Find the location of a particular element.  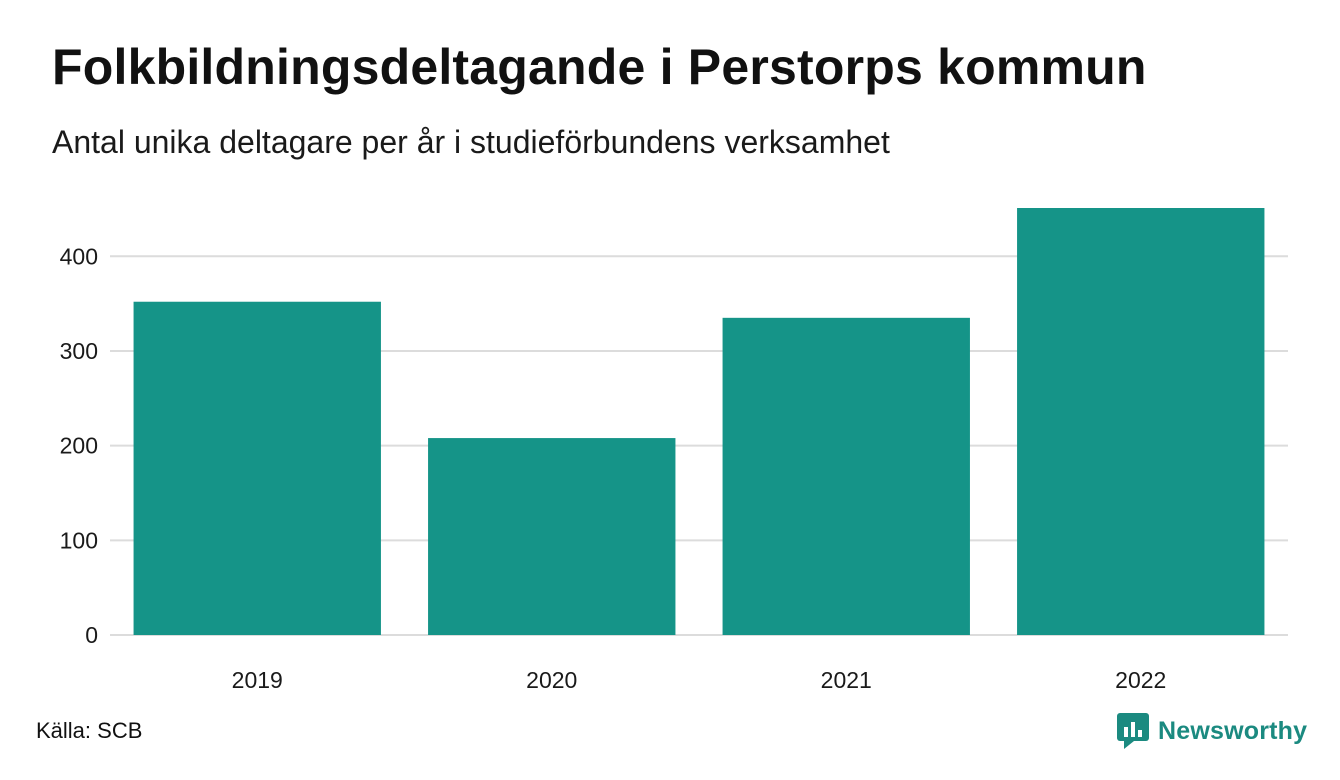

x-axis-ticks: 2019 2020 2021 2022 is located at coordinates (699, 680).